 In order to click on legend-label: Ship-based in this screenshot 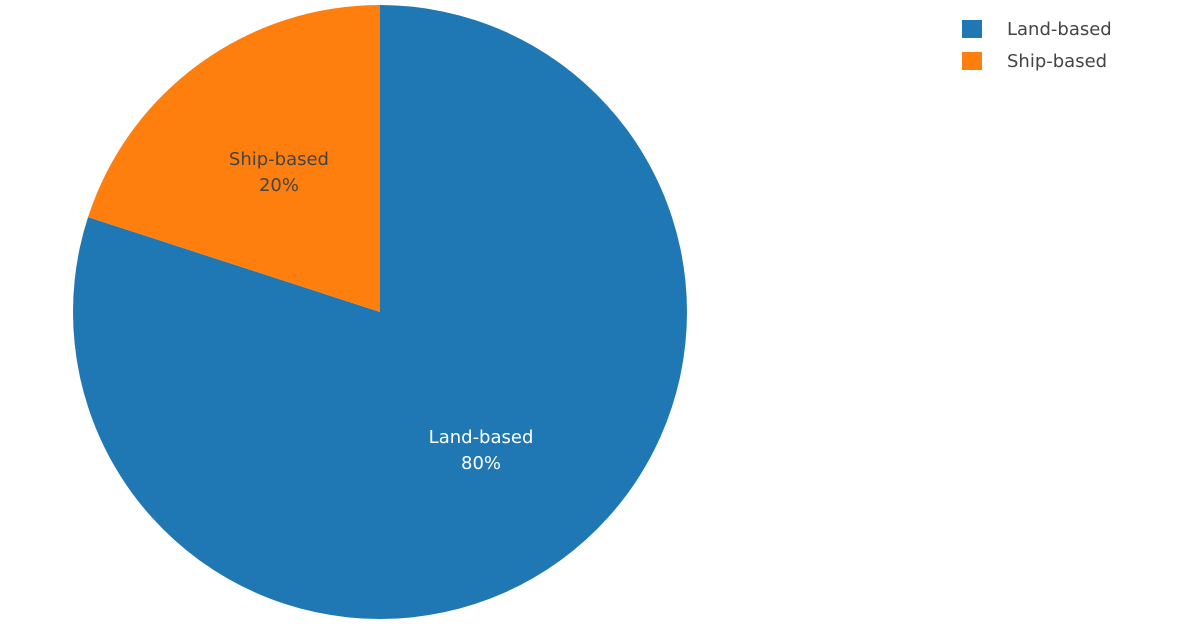, I will do `click(1057, 61)`.